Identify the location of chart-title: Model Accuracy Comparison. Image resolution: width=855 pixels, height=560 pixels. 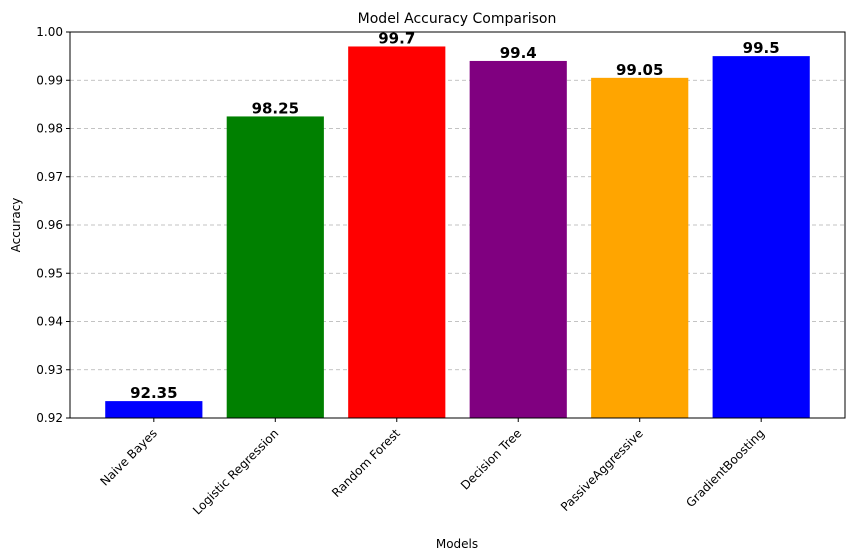
(457, 19).